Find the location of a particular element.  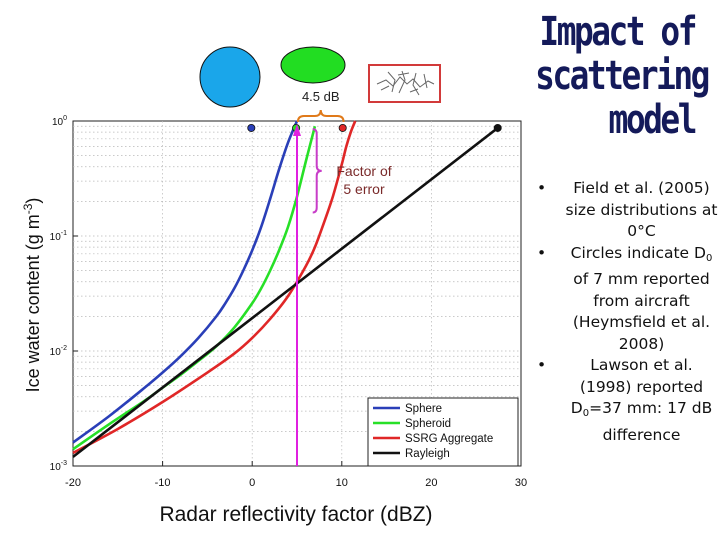

bullet-text: =37 mm: 17 dB difference is located at coordinates (651, 421).